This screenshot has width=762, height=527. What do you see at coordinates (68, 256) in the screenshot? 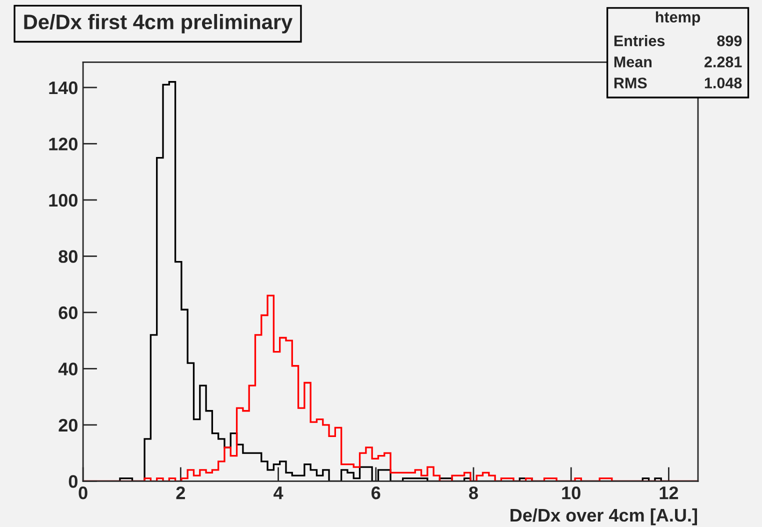
I see `y-tick-label: 80` at bounding box center [68, 256].